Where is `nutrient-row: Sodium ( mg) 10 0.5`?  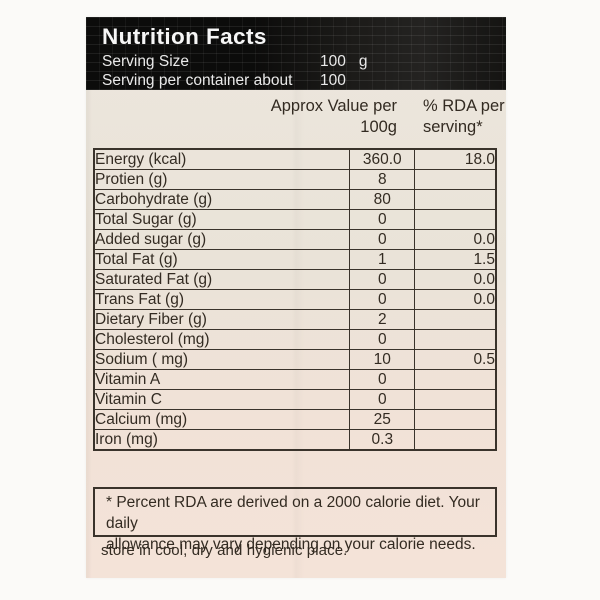 nutrient-row: Sodium ( mg) 10 0.5 is located at coordinates (295, 359).